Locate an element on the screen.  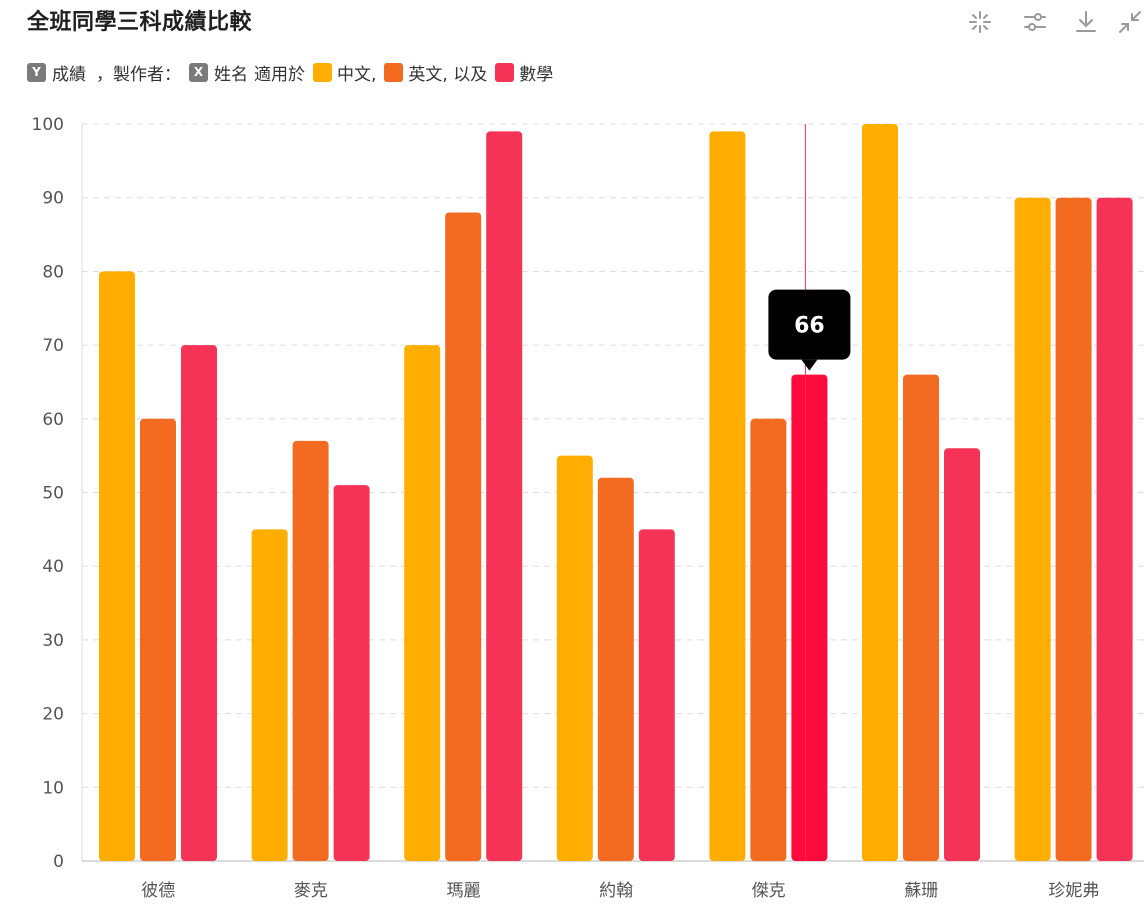
x-tick-label: 傑克 is located at coordinates (769, 891).